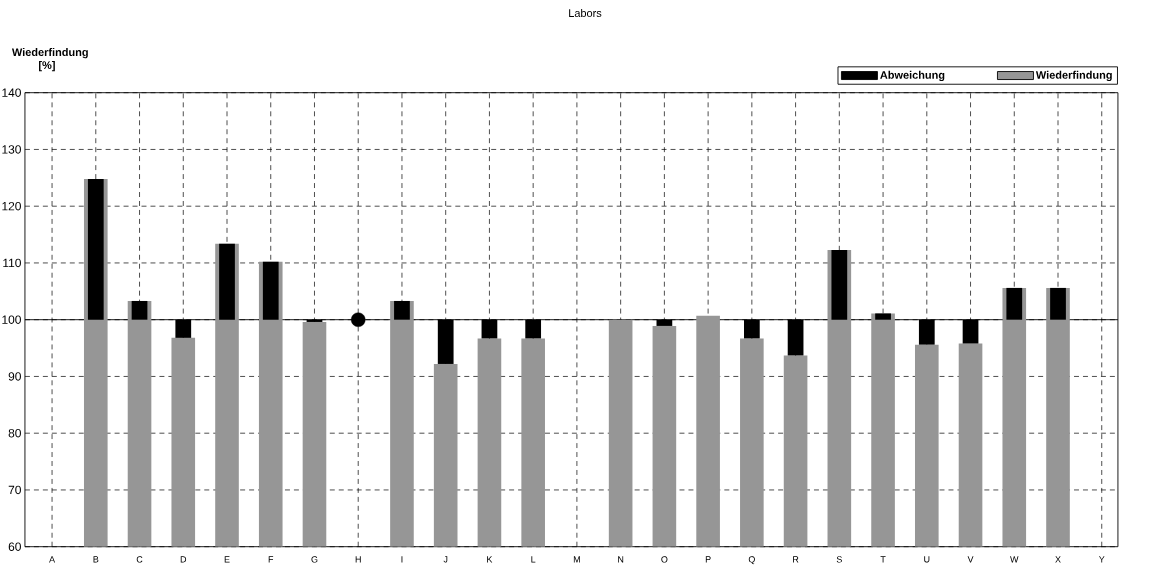 The width and height of the screenshot is (1162, 566). What do you see at coordinates (664, 559) in the screenshot?
I see `x-tick-label: O` at bounding box center [664, 559].